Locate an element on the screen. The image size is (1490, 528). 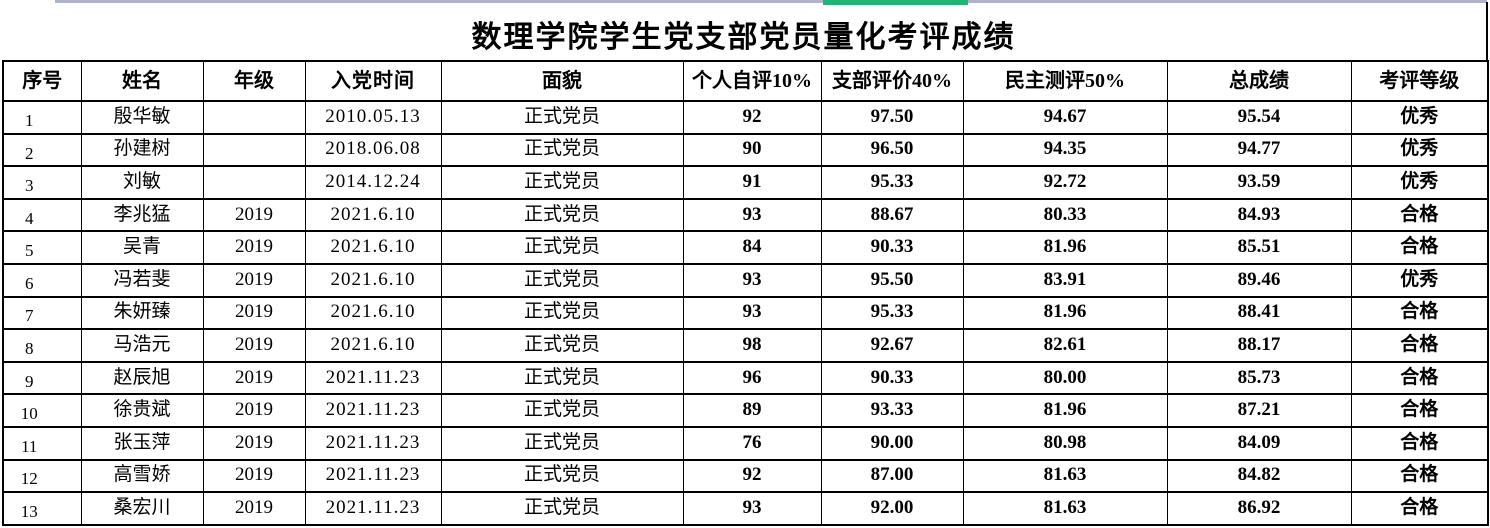
cell-name: 刘敏 is located at coordinates (142, 182).